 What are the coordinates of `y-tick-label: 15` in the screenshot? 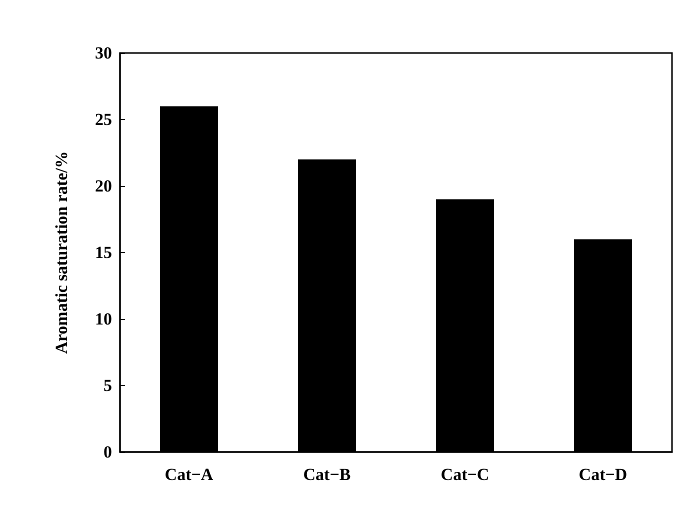 It's located at (103, 252).